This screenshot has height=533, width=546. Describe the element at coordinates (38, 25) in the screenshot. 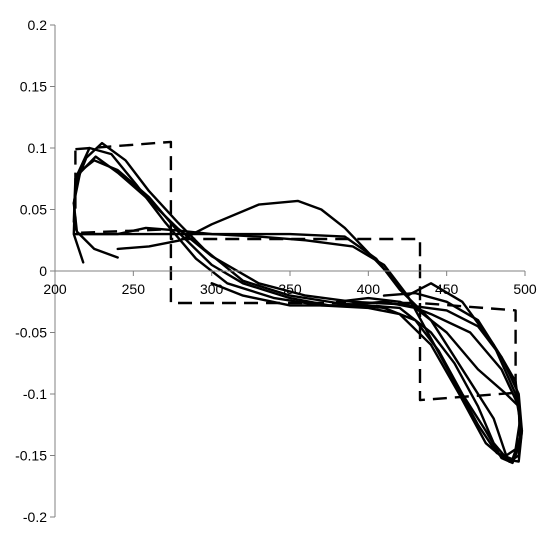

I see `y-tick-label: 0.2` at that location.